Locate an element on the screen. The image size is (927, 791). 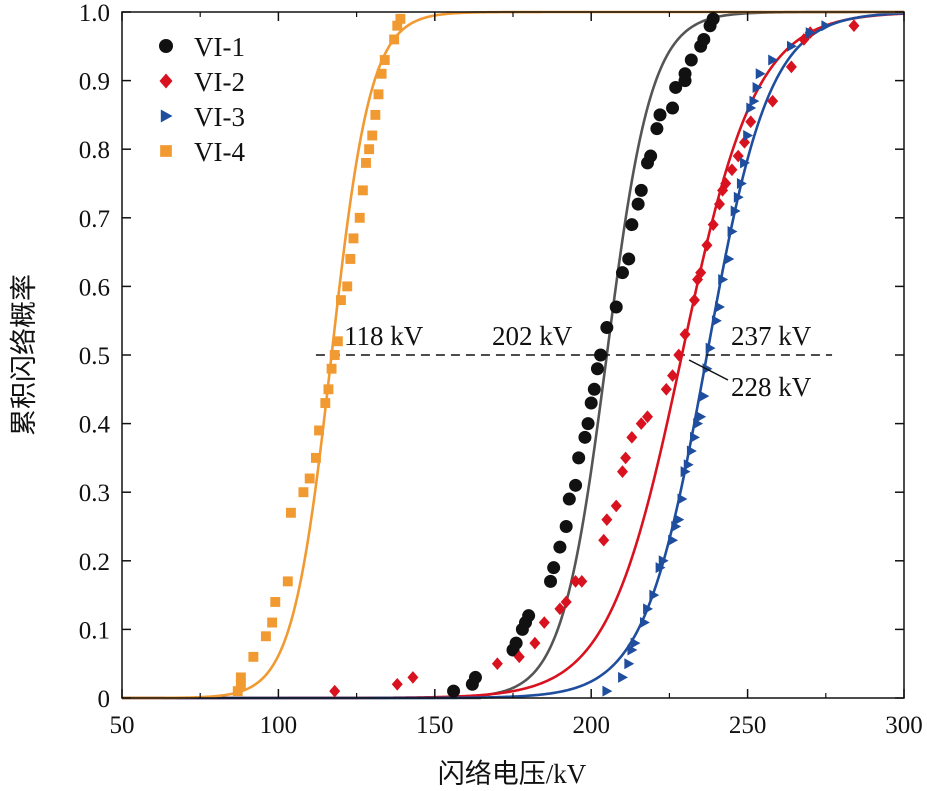
x-tick-label: 200 is located at coordinates (591, 725).